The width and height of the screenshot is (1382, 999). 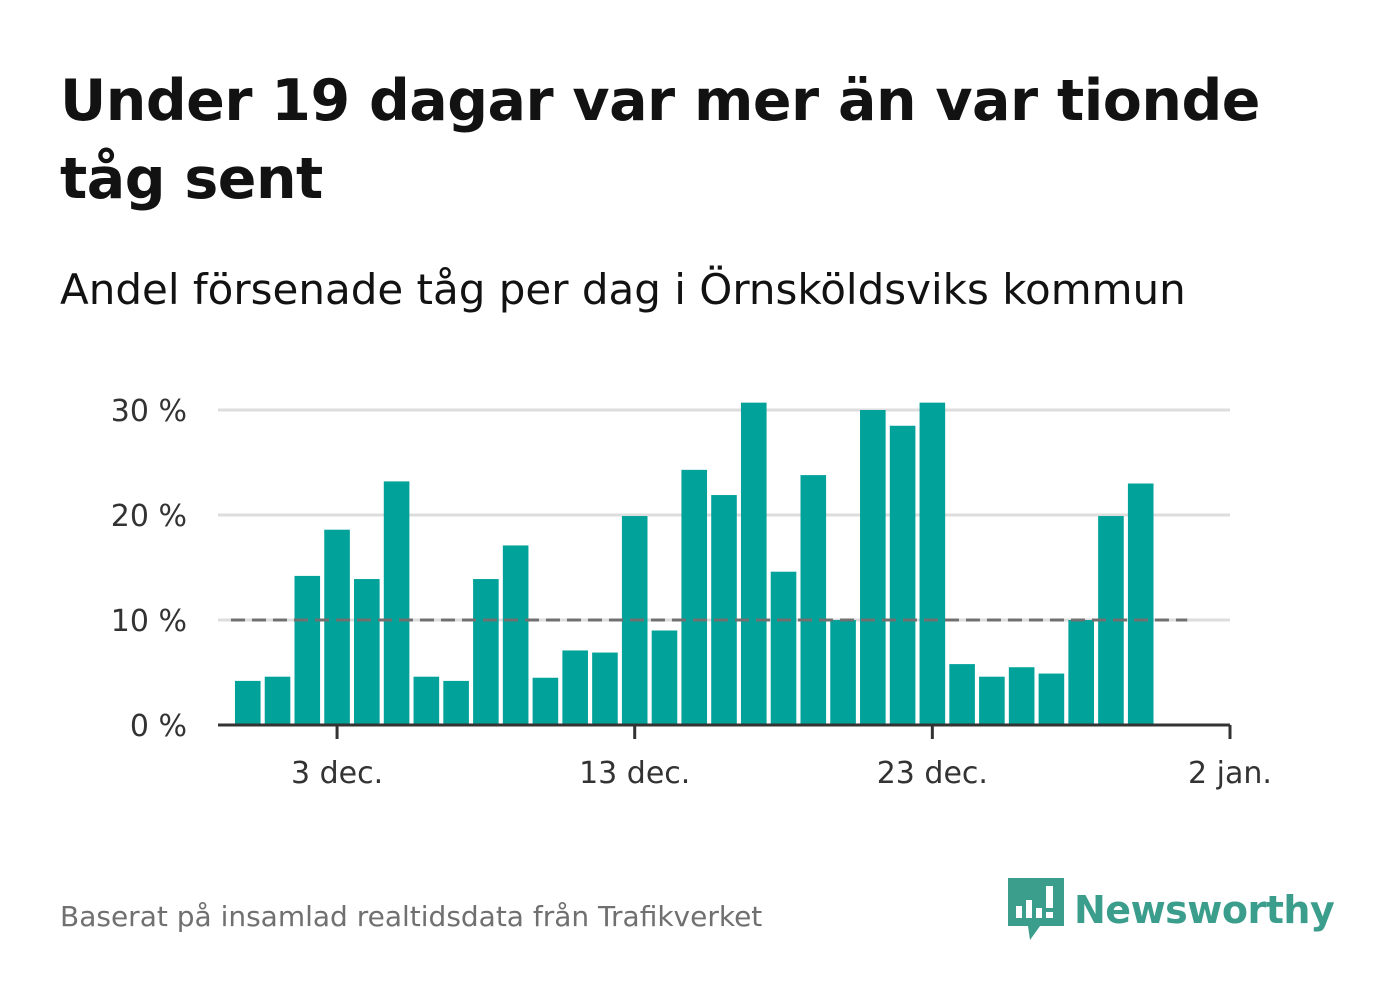 What do you see at coordinates (158, 726) in the screenshot?
I see `y-tick-label: 0 %` at bounding box center [158, 726].